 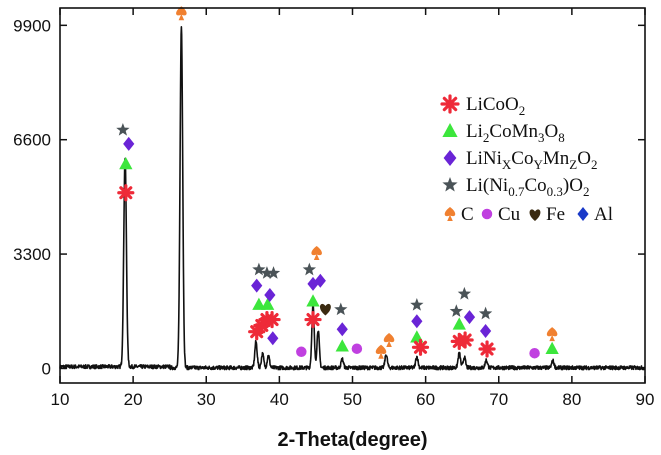 What do you see at coordinates (133, 399) in the screenshot?
I see `x-tick-label: 20` at bounding box center [133, 399].